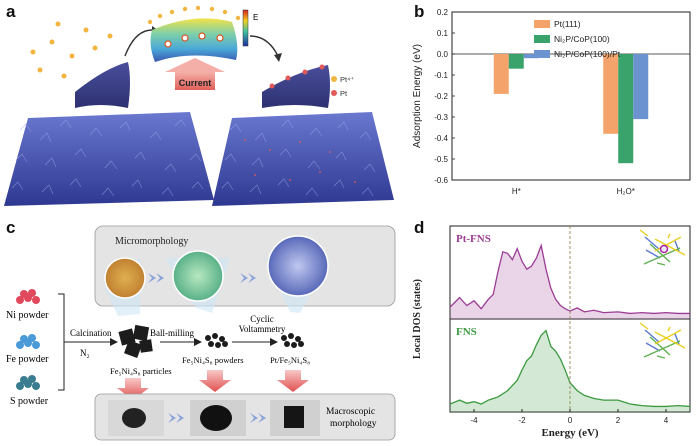 The image size is (700, 446). What do you see at coordinates (441, 96) in the screenshot?
I see `y-tick-label: -0.2` at bounding box center [441, 96].